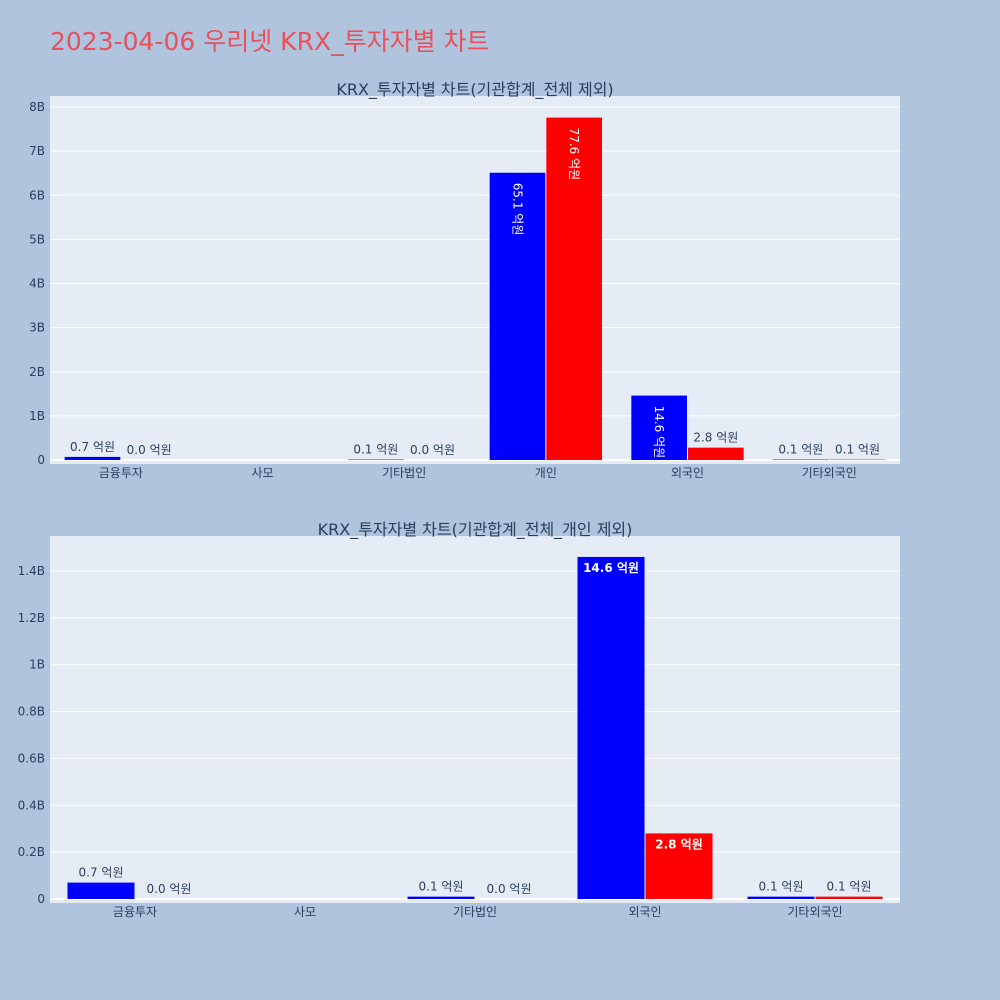 Image resolution: width=1000 pixels, height=1000 pixels. I want to click on y-tick-label: 0.6B, so click(31, 758).